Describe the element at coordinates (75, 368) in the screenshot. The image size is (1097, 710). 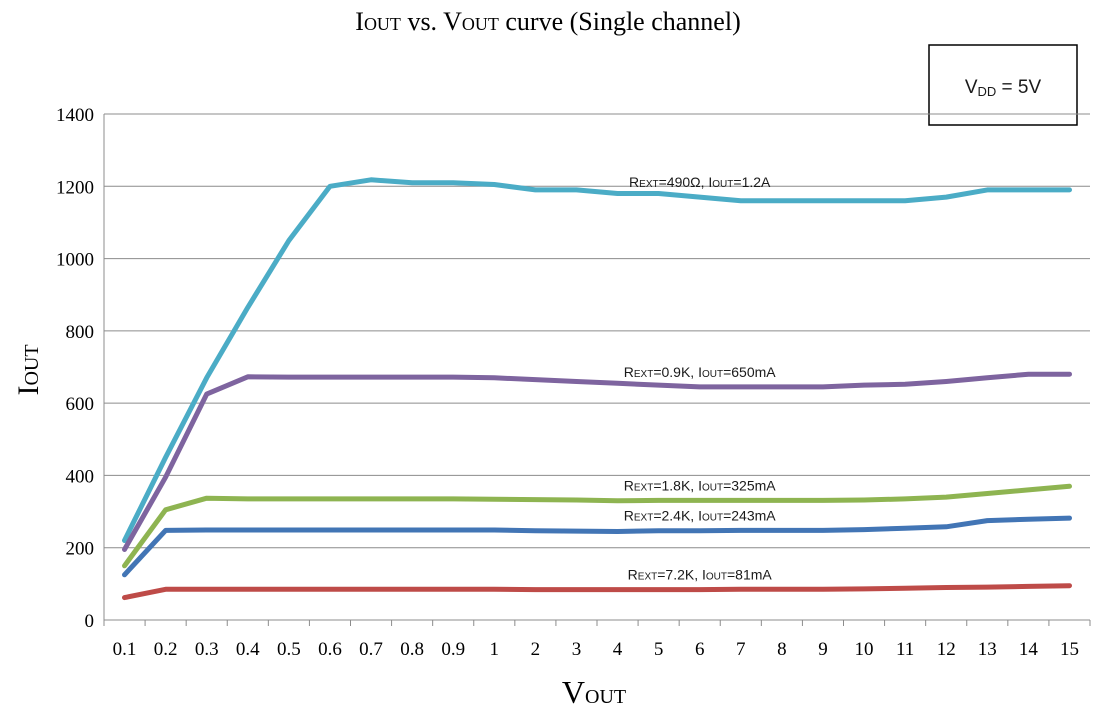
I see `y-axis-ticks: 0 200 400 600 800 1000 1200 1400` at that location.